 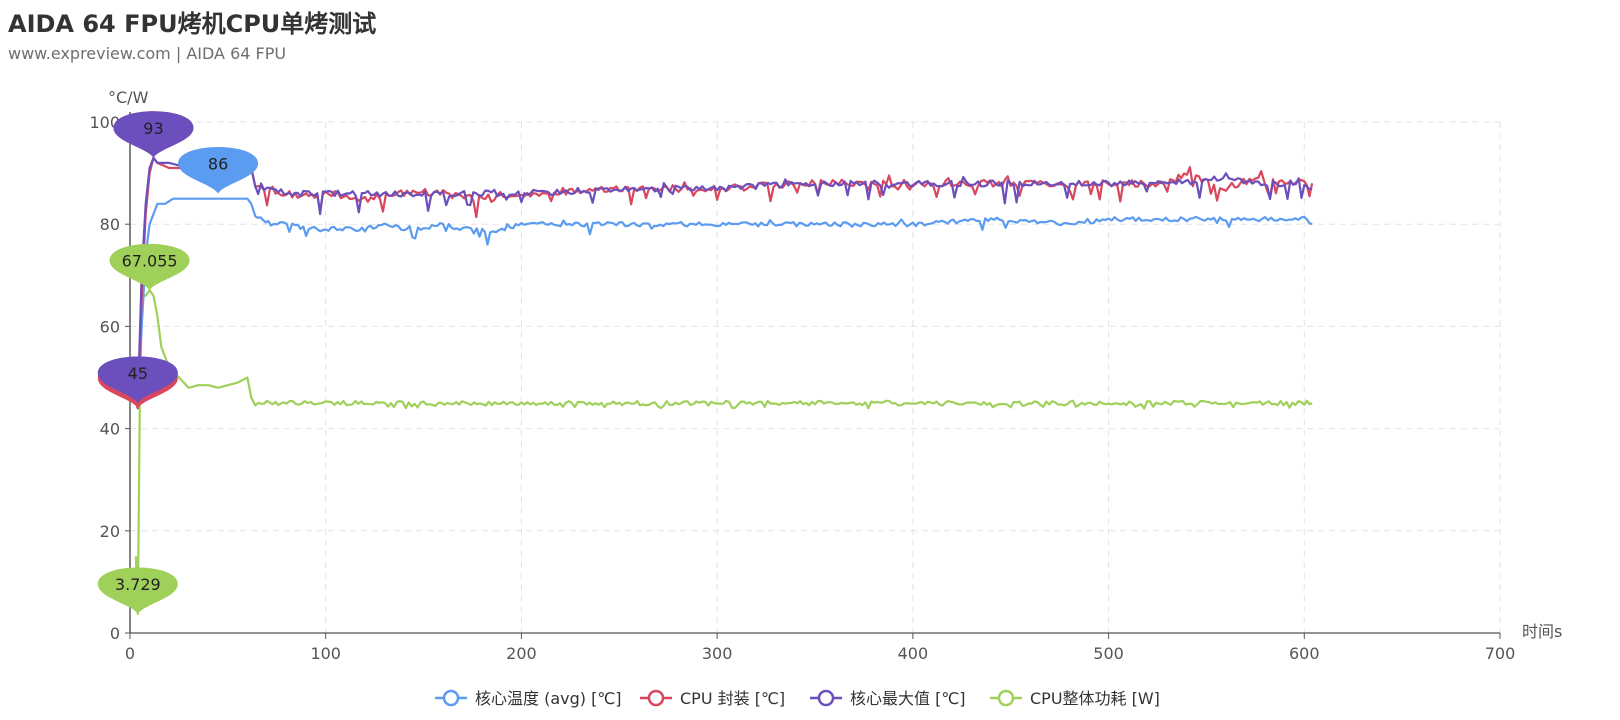 What do you see at coordinates (115, 633) in the screenshot?
I see `y-tick-label: 0` at bounding box center [115, 633].